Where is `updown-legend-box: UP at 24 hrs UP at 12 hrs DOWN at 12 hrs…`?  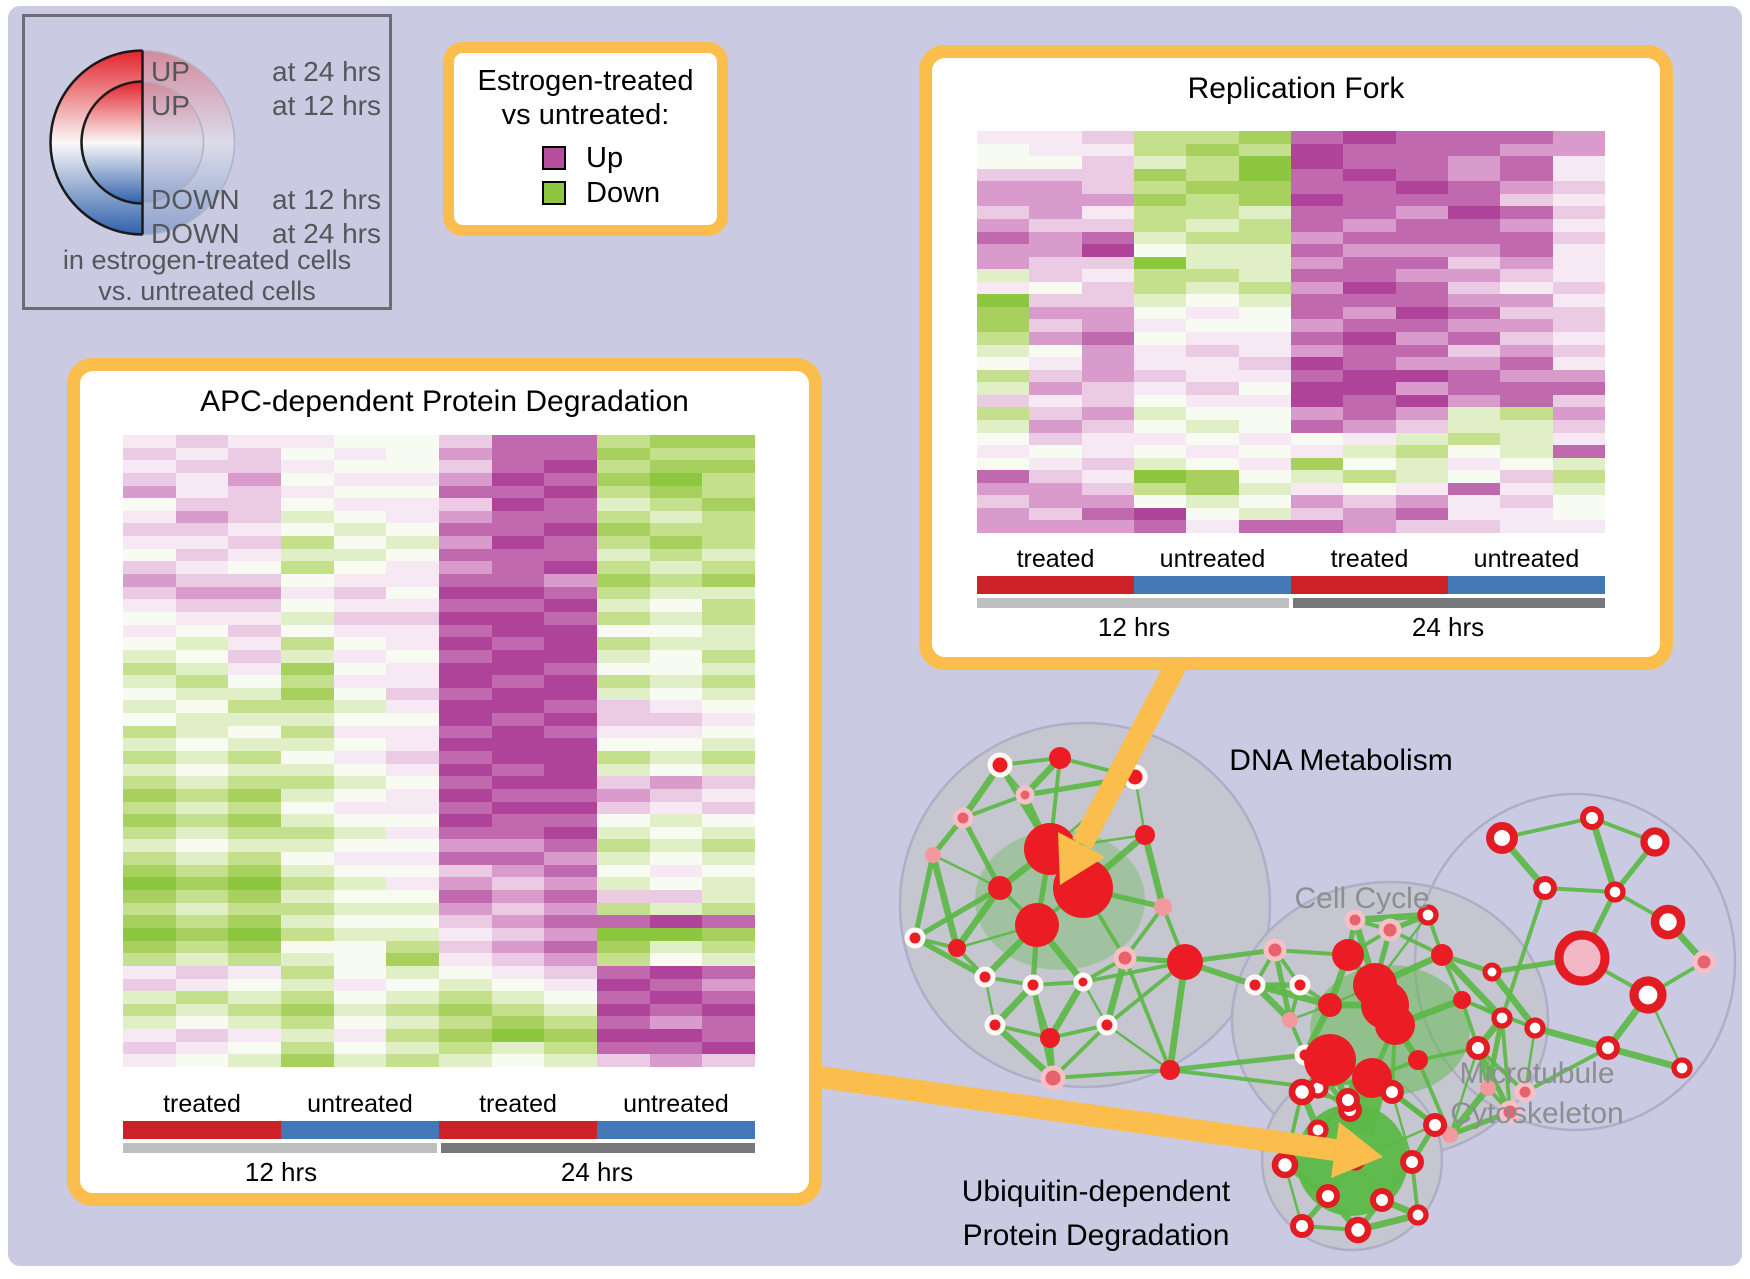 updown-legend-box: UP at 24 hrs UP at 12 hrs DOWN at 12 hrs… is located at coordinates (207, 162).